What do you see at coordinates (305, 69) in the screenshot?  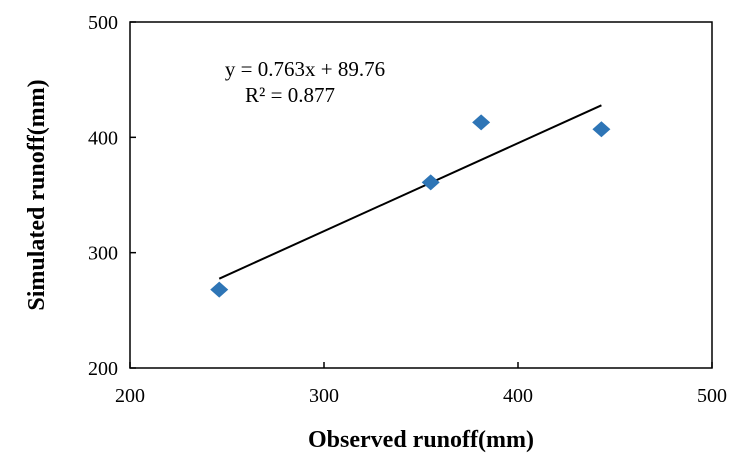 I see `trendline-equation: y = 0.763x + 89.76` at bounding box center [305, 69].